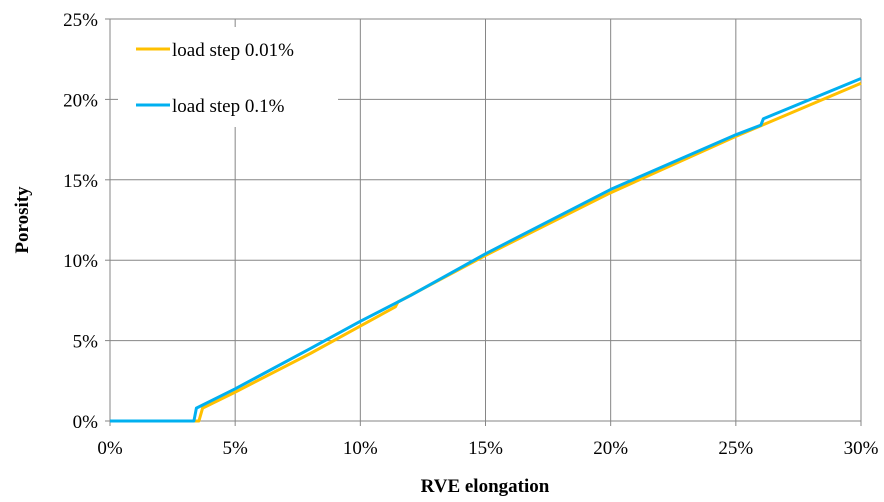 This screenshot has height=502, width=884. Describe the element at coordinates (360, 448) in the screenshot. I see `x-tick-label: 10%` at that location.